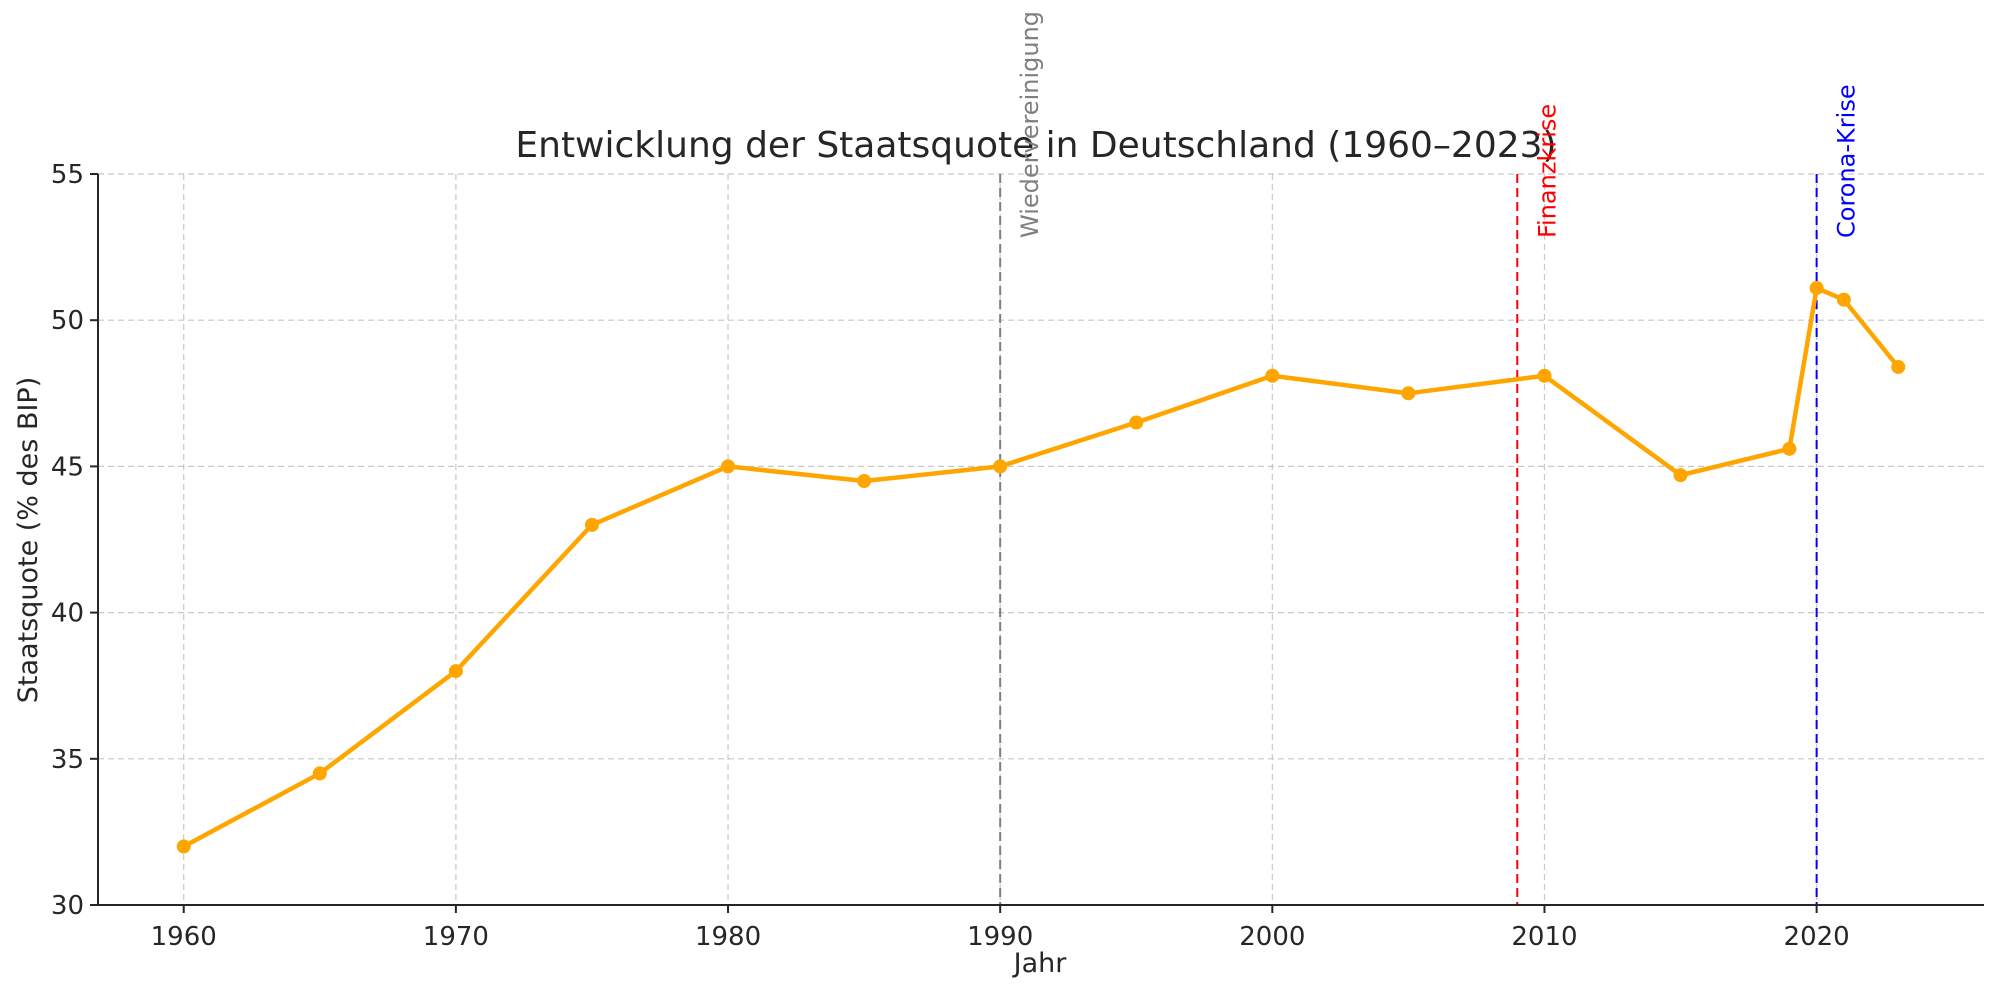 Image resolution: width=2000 pixels, height=995 pixels. What do you see at coordinates (67, 614) in the screenshot?
I see `y-tick-label: 40` at bounding box center [67, 614].